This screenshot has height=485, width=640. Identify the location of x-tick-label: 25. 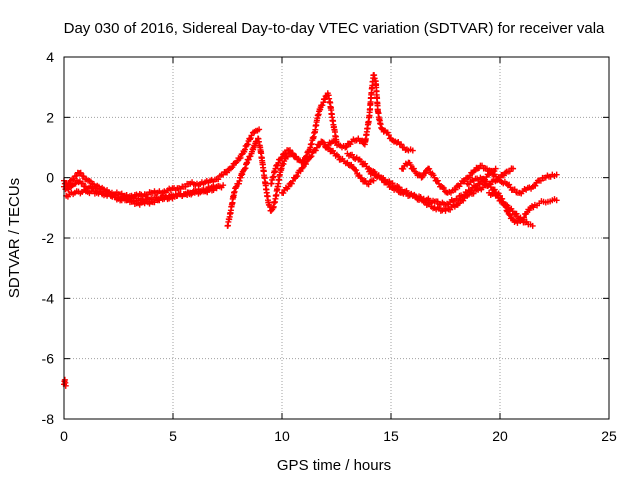
(609, 436).